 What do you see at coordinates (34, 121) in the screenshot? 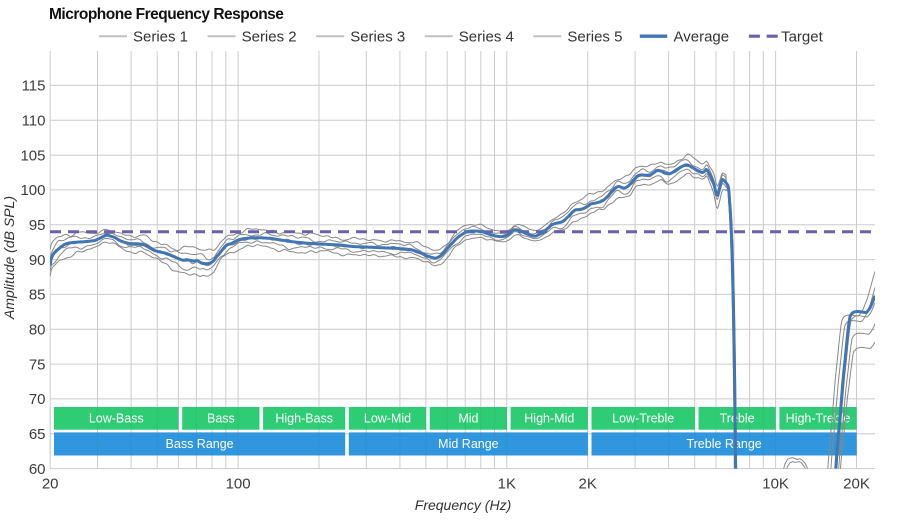
I see `svg-text: 110` at bounding box center [34, 121].